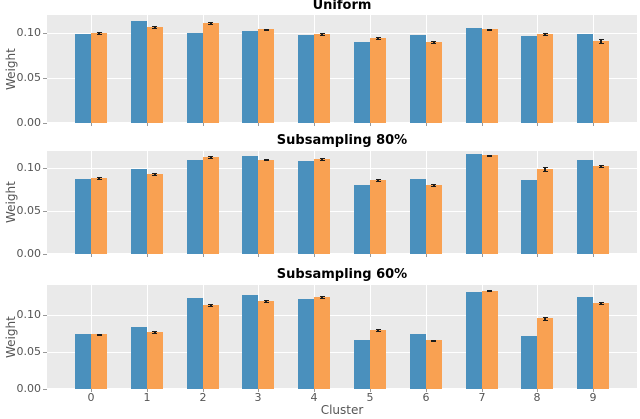 This screenshot has width=640, height=419. Describe the element at coordinates (426, 397) in the screenshot. I see `x-tick-label: 6` at that location.